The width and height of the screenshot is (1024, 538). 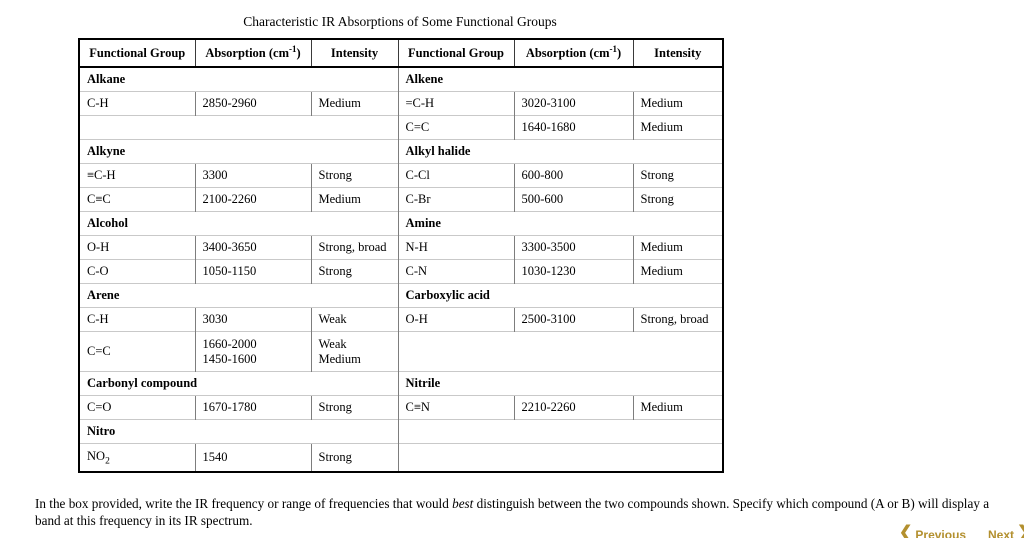 What do you see at coordinates (573, 271) in the screenshot?
I see `table-cell: 1030-1230` at bounding box center [573, 271].